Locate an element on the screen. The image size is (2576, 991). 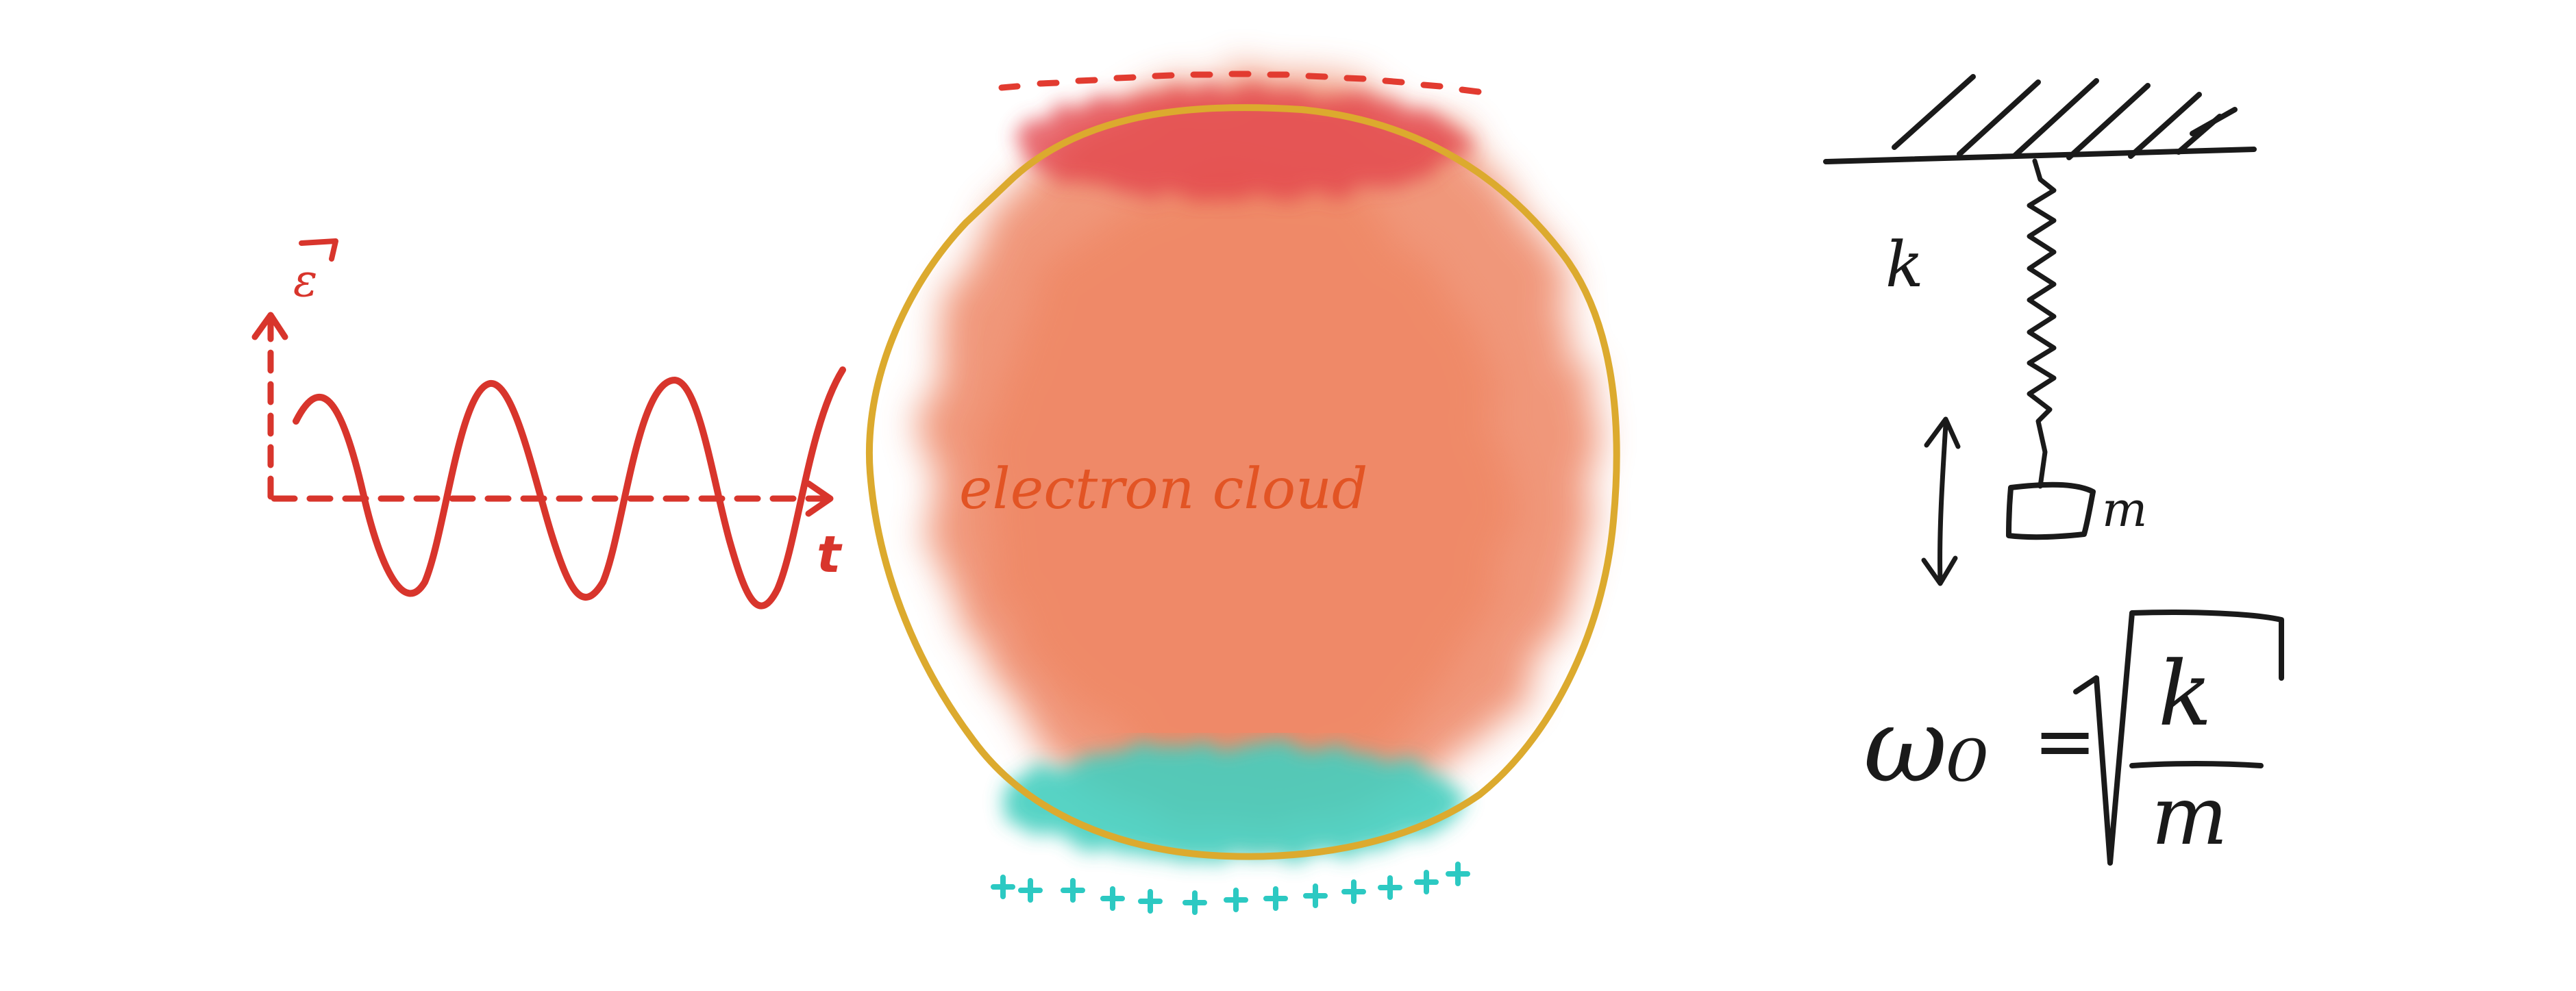
natural-frequency-formula: ω₀ = k m is located at coordinates (2073, 738).